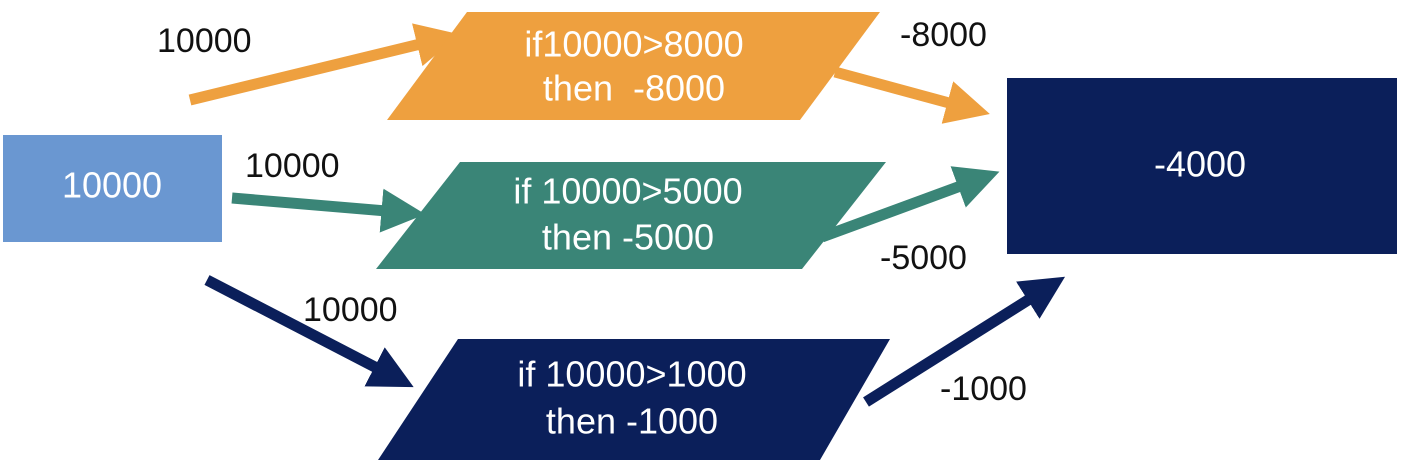 The height and width of the screenshot is (465, 1403). What do you see at coordinates (633, 44) in the screenshot?
I see `condition-8000-line1: if10000>8000` at bounding box center [633, 44].